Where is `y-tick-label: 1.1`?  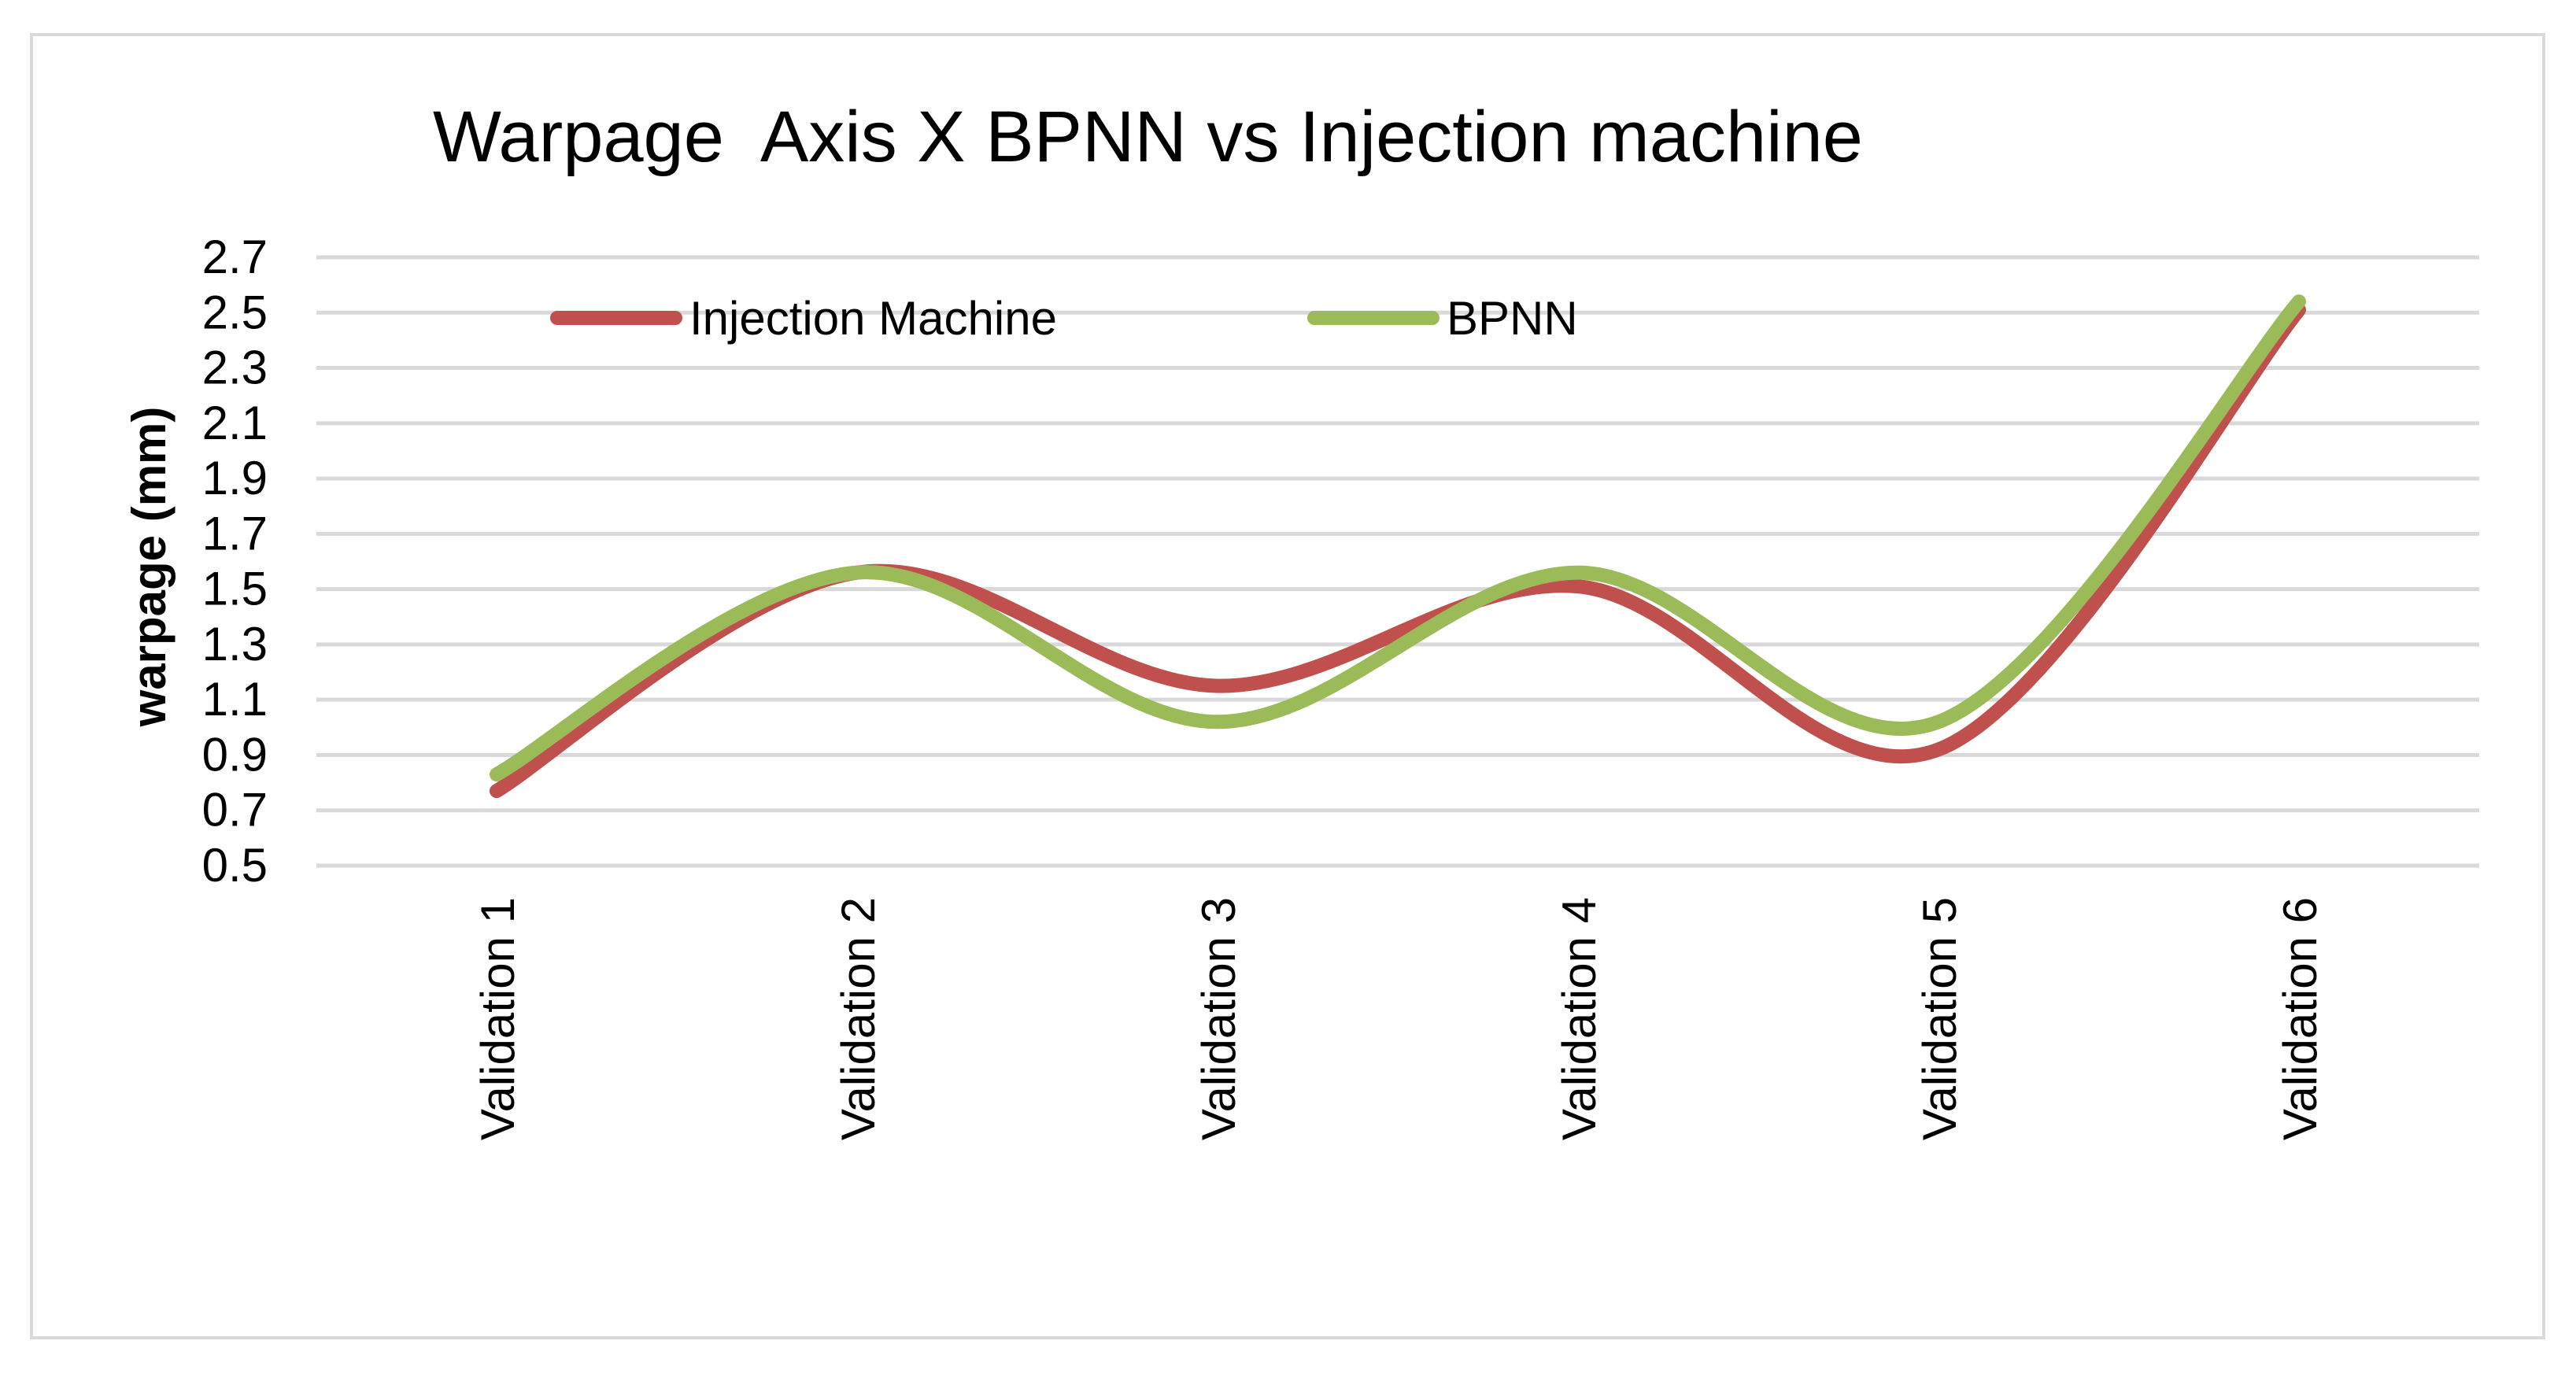 y-tick-label: 1.1 is located at coordinates (235, 699).